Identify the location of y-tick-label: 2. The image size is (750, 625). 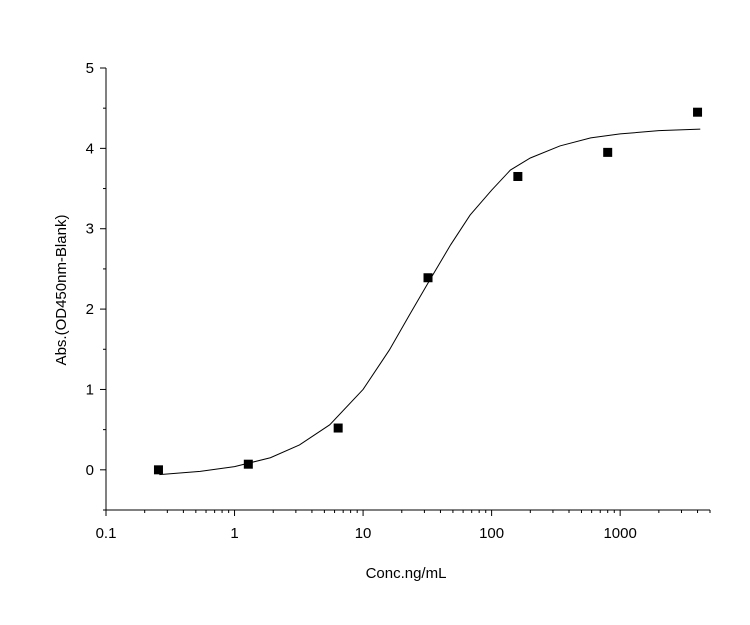
(90, 309).